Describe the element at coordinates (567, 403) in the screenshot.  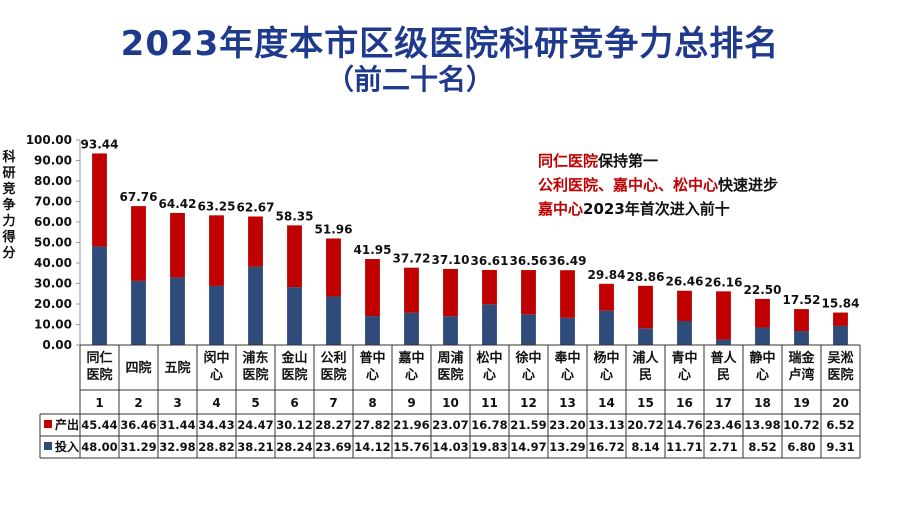
I see `x-rank-label: 13` at that location.